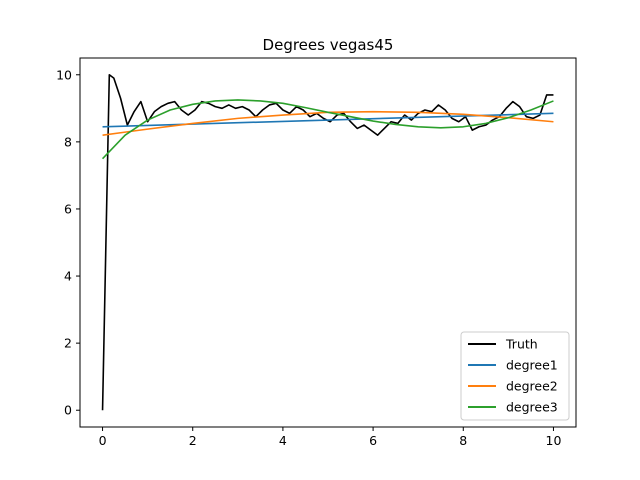 Image resolution: width=640 pixels, height=480 pixels. What do you see at coordinates (328, 45) in the screenshot?
I see `chart-title: Degrees vegas45` at bounding box center [328, 45].